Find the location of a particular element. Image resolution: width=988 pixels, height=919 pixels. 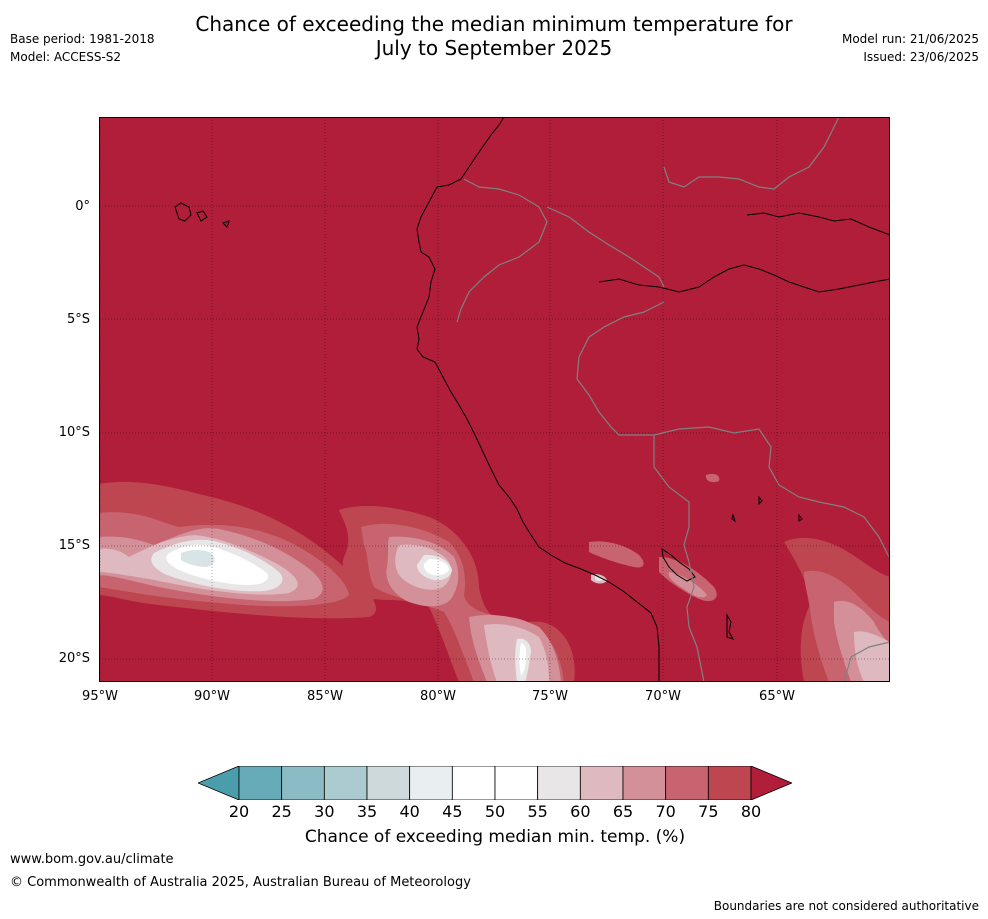

colorbar-tick-label: 20 is located at coordinates (239, 811).